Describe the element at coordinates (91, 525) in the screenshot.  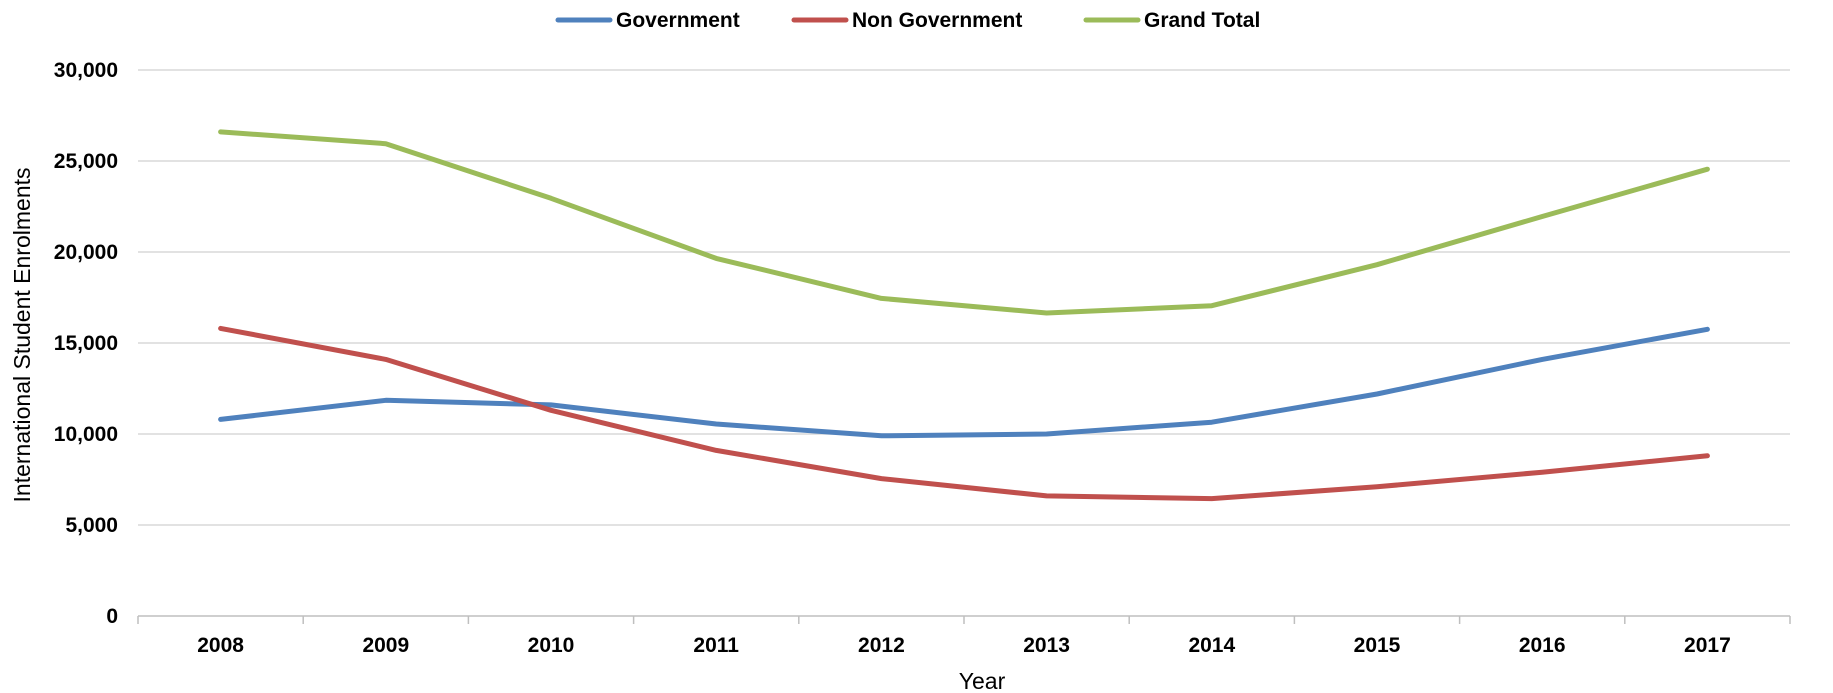
I see `y-tick-label: 5,000` at that location.